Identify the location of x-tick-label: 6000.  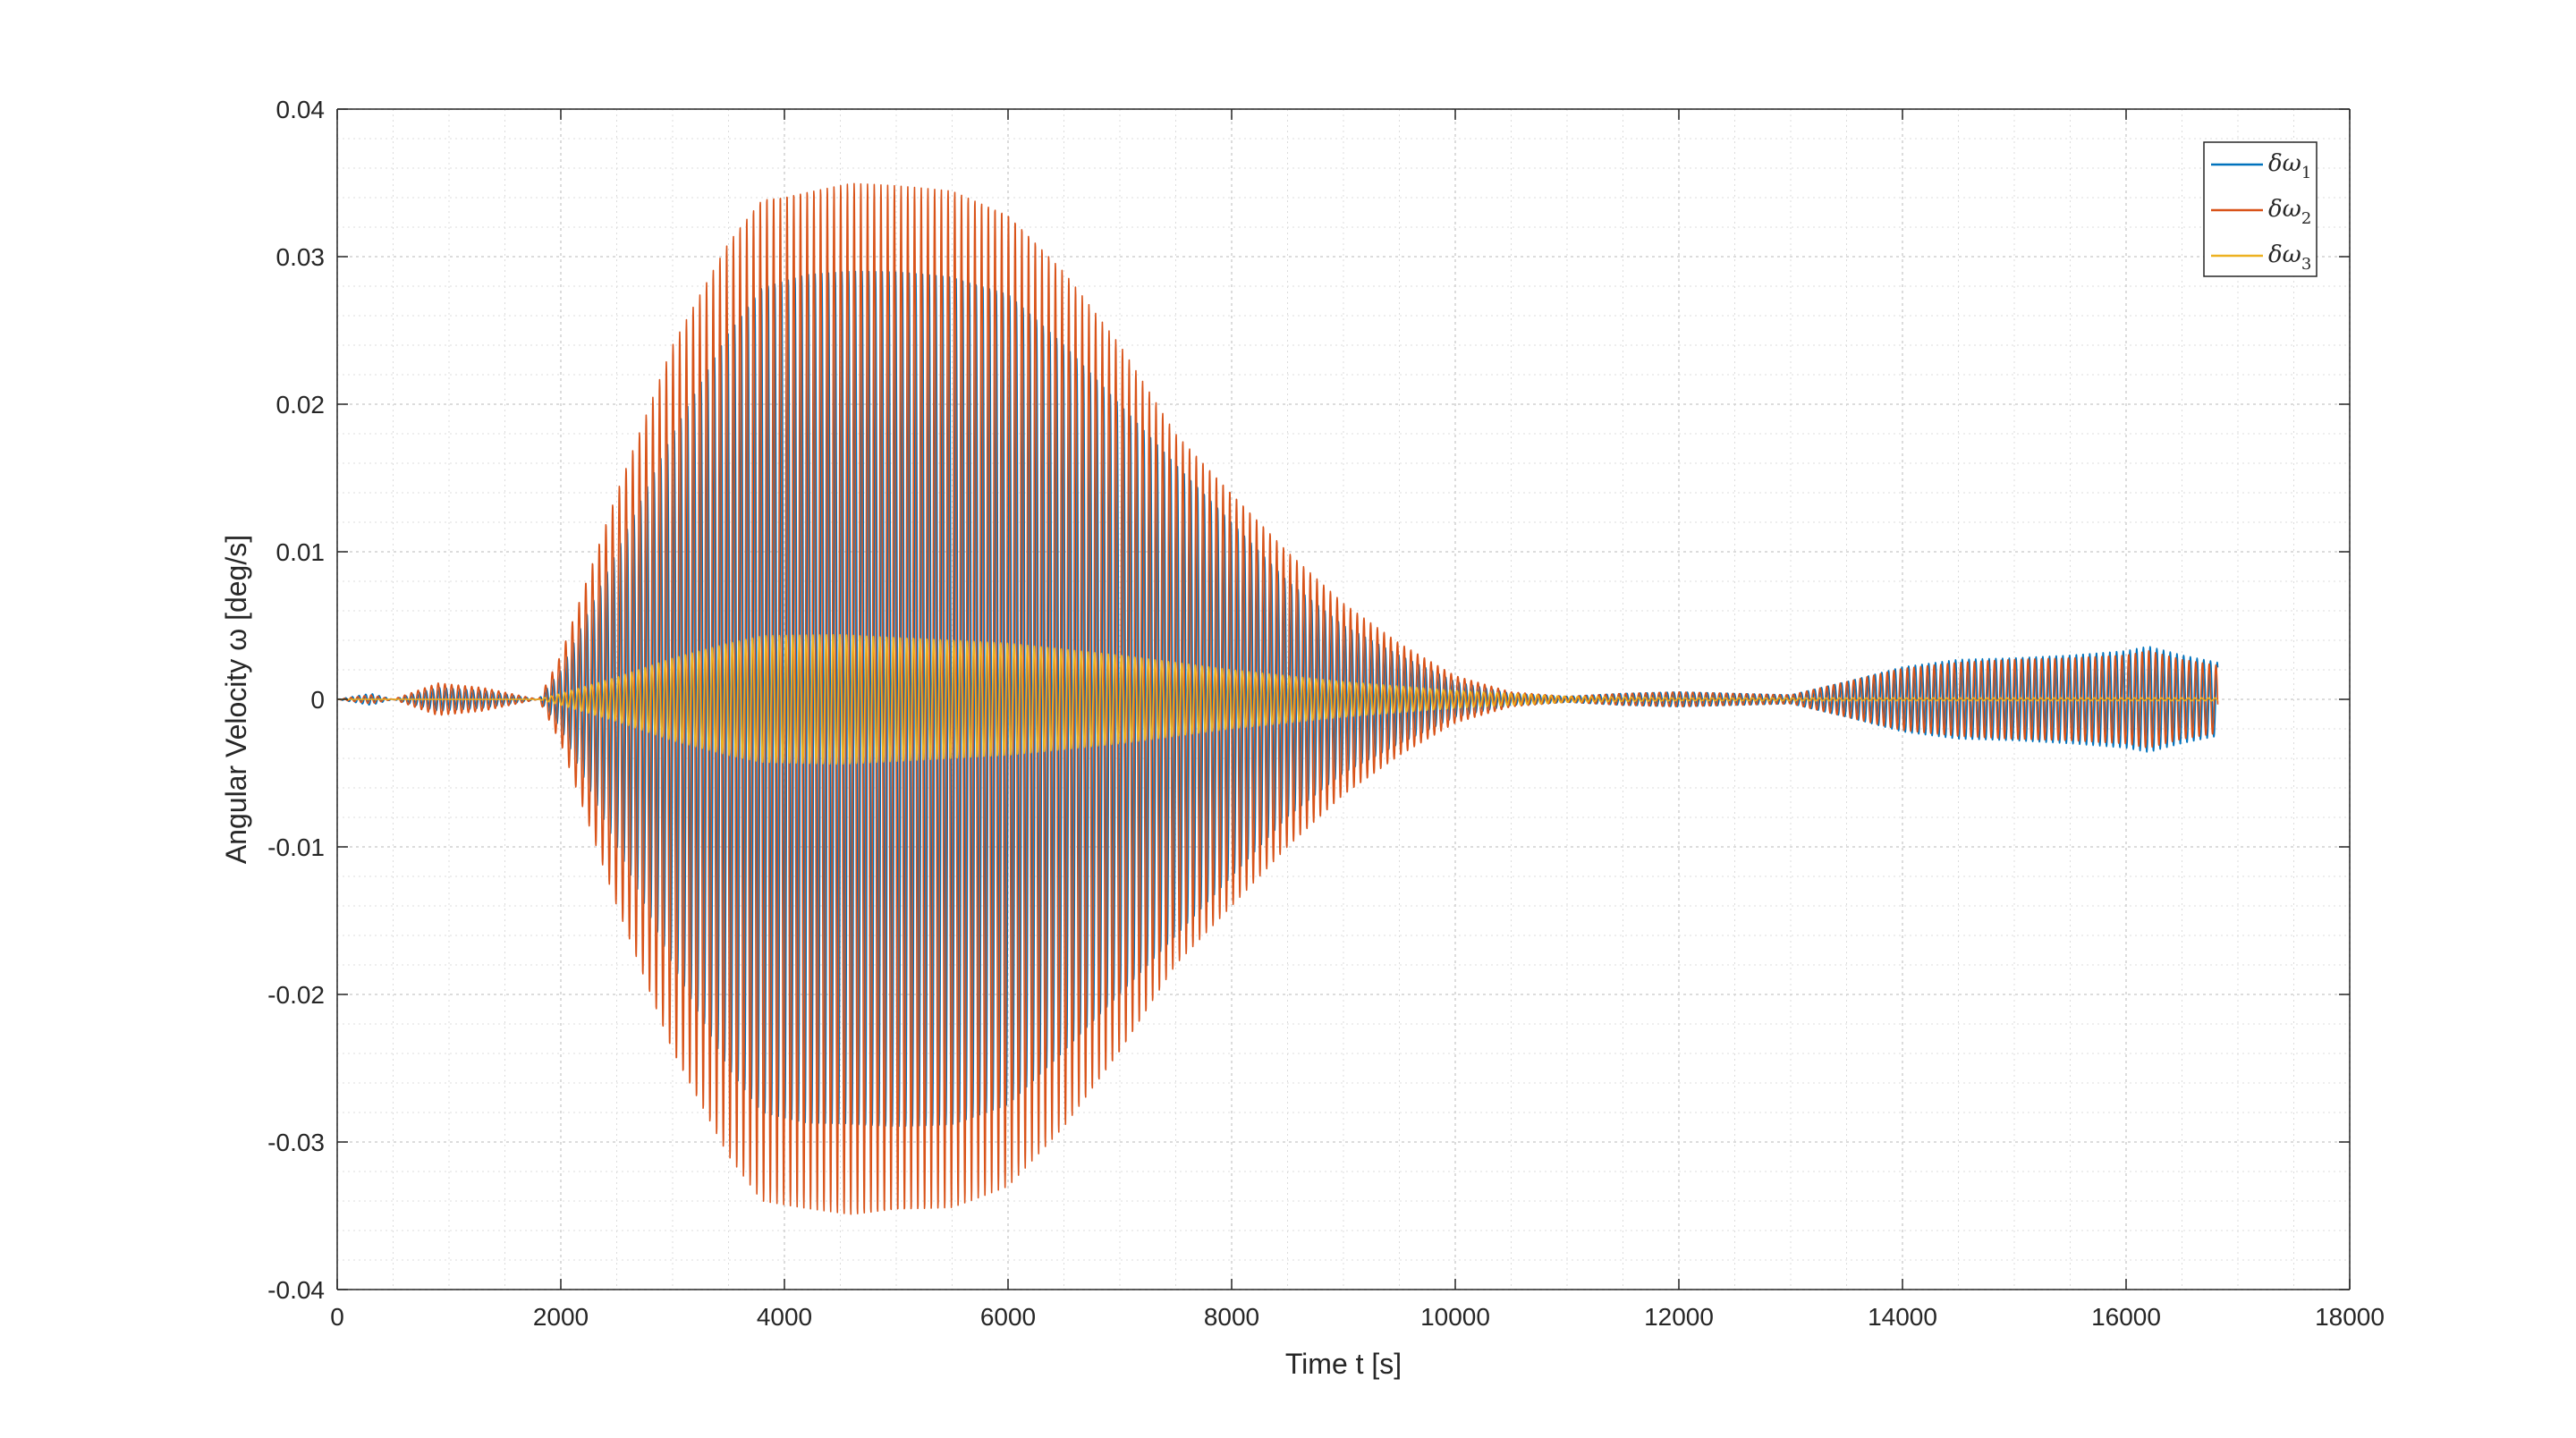
(1008, 1317).